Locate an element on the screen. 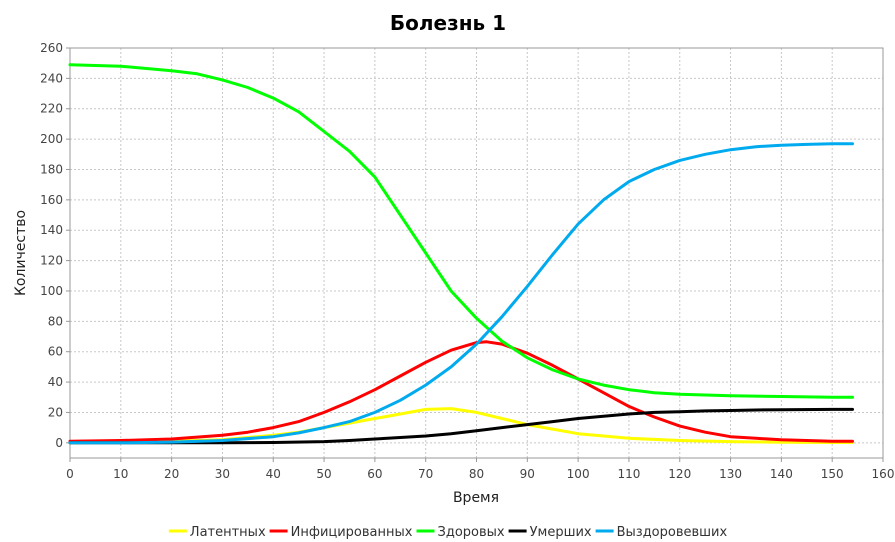 The height and width of the screenshot is (542, 895). x-tick-label: 10 is located at coordinates (120, 474).